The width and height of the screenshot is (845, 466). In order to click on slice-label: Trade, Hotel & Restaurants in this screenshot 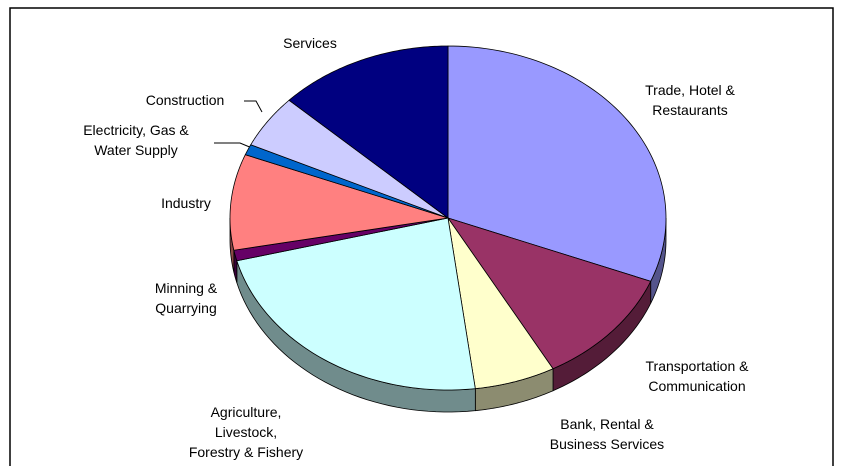, I will do `click(690, 100)`.